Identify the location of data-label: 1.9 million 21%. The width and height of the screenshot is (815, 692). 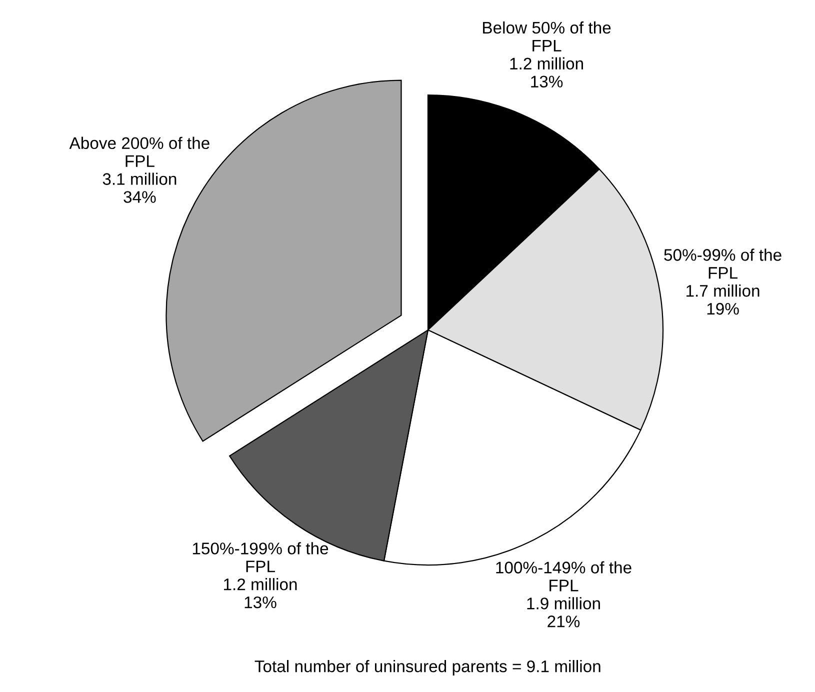
(563, 612).